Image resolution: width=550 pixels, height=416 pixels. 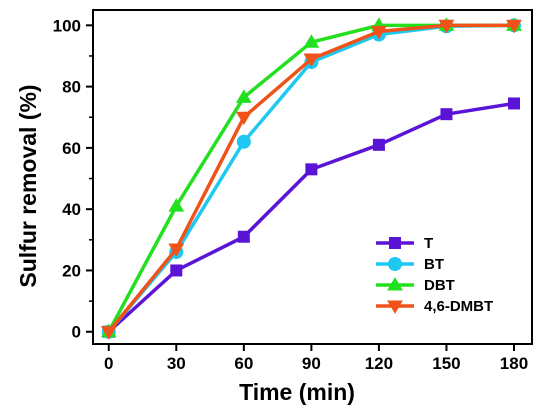 I want to click on legend-label: DBT, so click(x=439, y=285).